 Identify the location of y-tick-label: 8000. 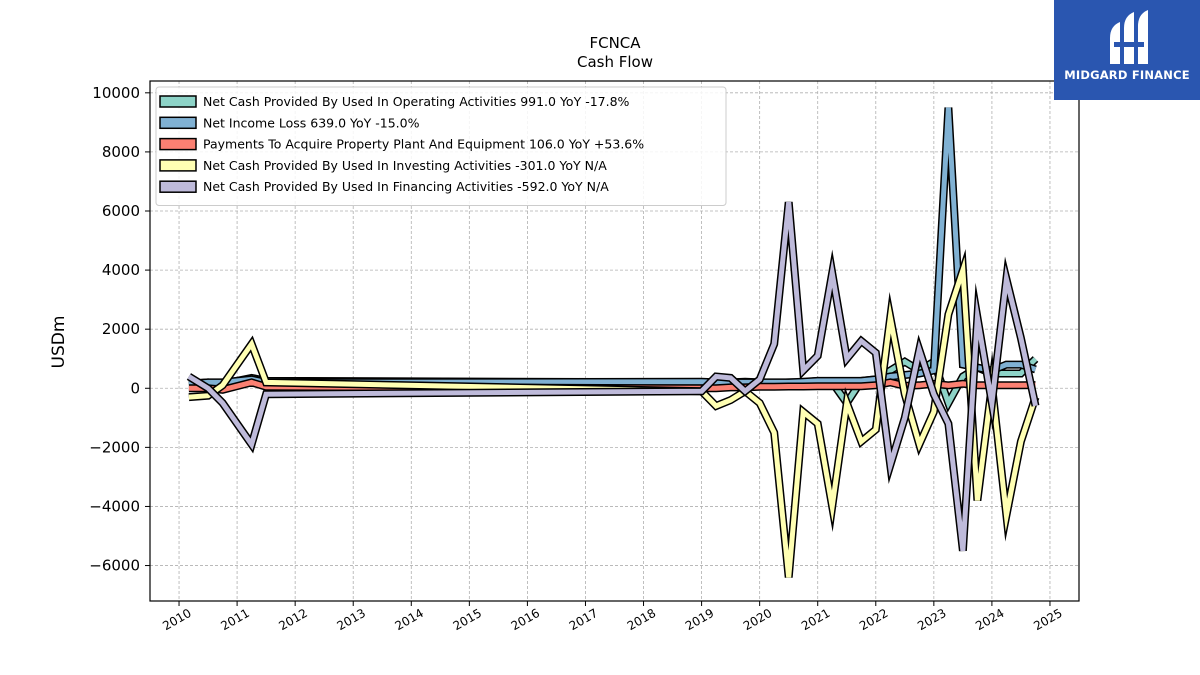
(121, 152).